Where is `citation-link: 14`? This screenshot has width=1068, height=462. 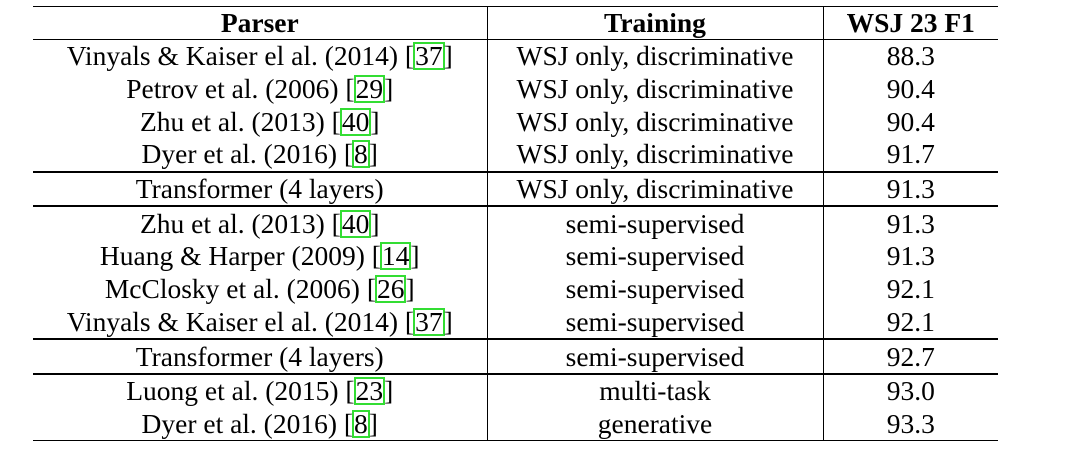
citation-link: 14 is located at coordinates (395, 256).